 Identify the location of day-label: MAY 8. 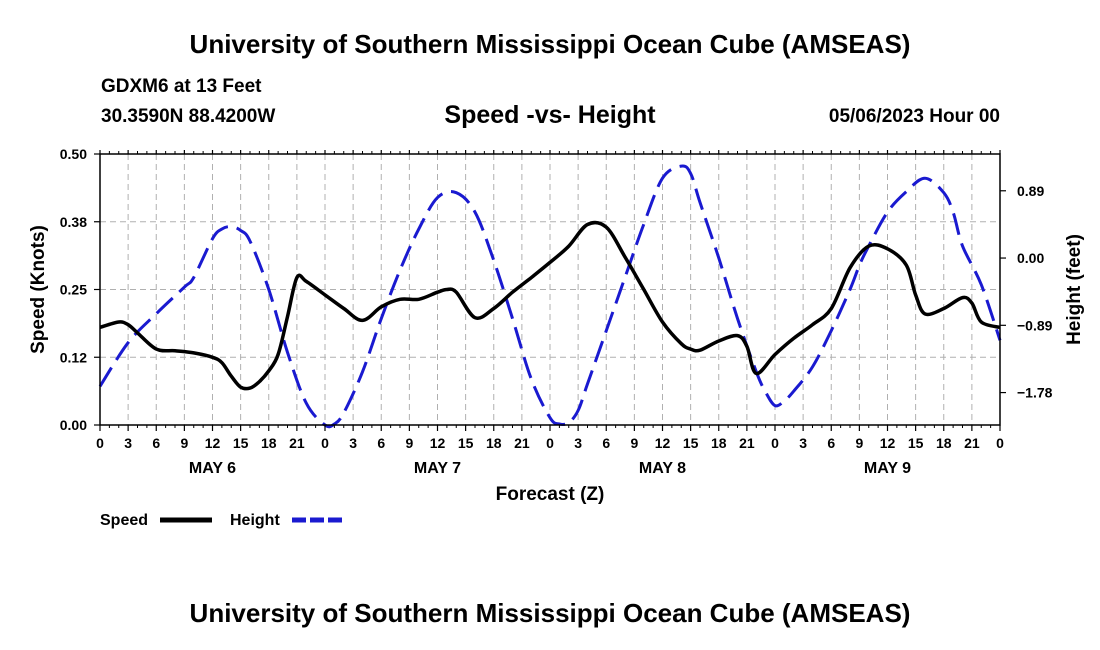
(662, 468).